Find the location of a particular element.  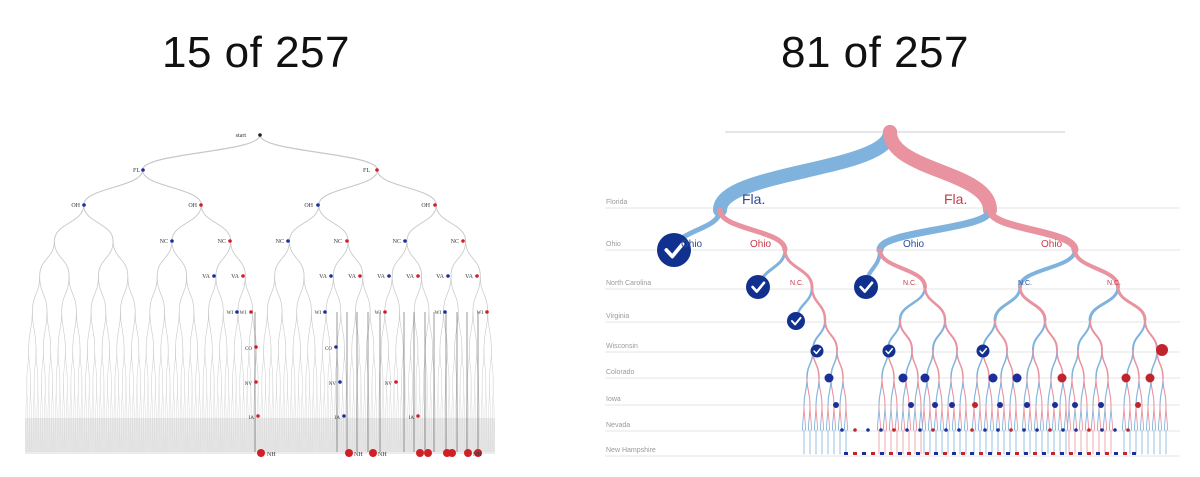

right-panel-title: 81 of 257 is located at coordinates (875, 52).